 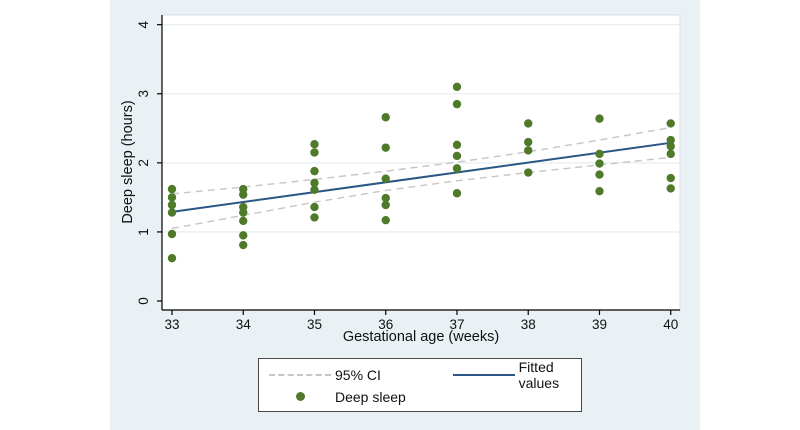 I want to click on y-tick-label: 0, so click(x=143, y=301).